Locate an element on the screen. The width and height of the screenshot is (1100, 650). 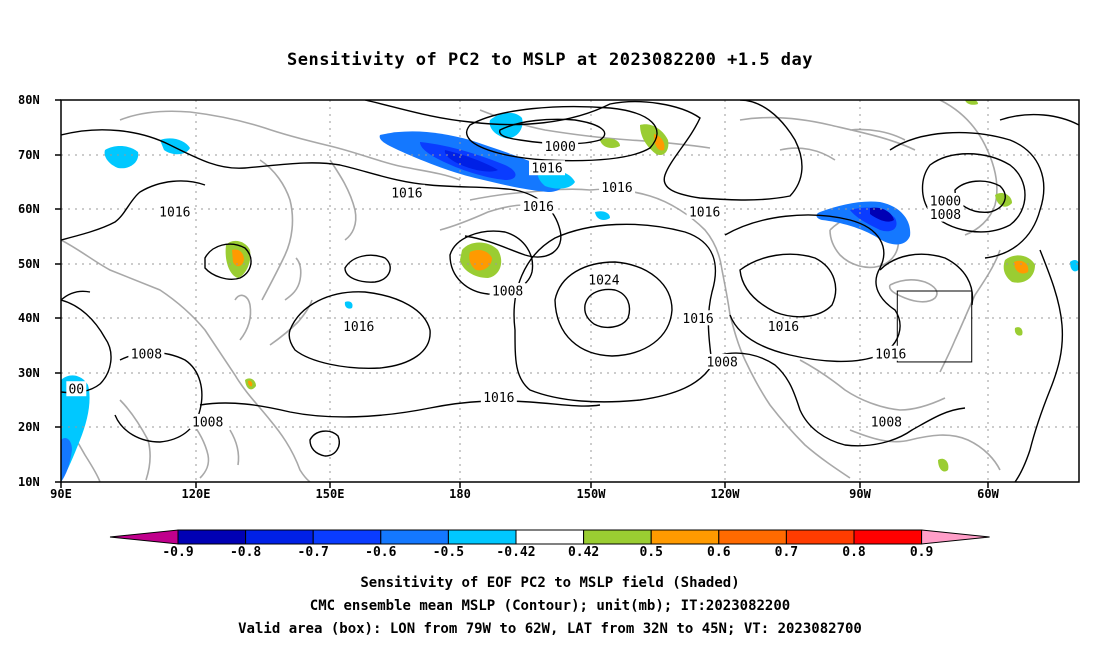
lon-label-180: 180 is located at coordinates (460, 494).